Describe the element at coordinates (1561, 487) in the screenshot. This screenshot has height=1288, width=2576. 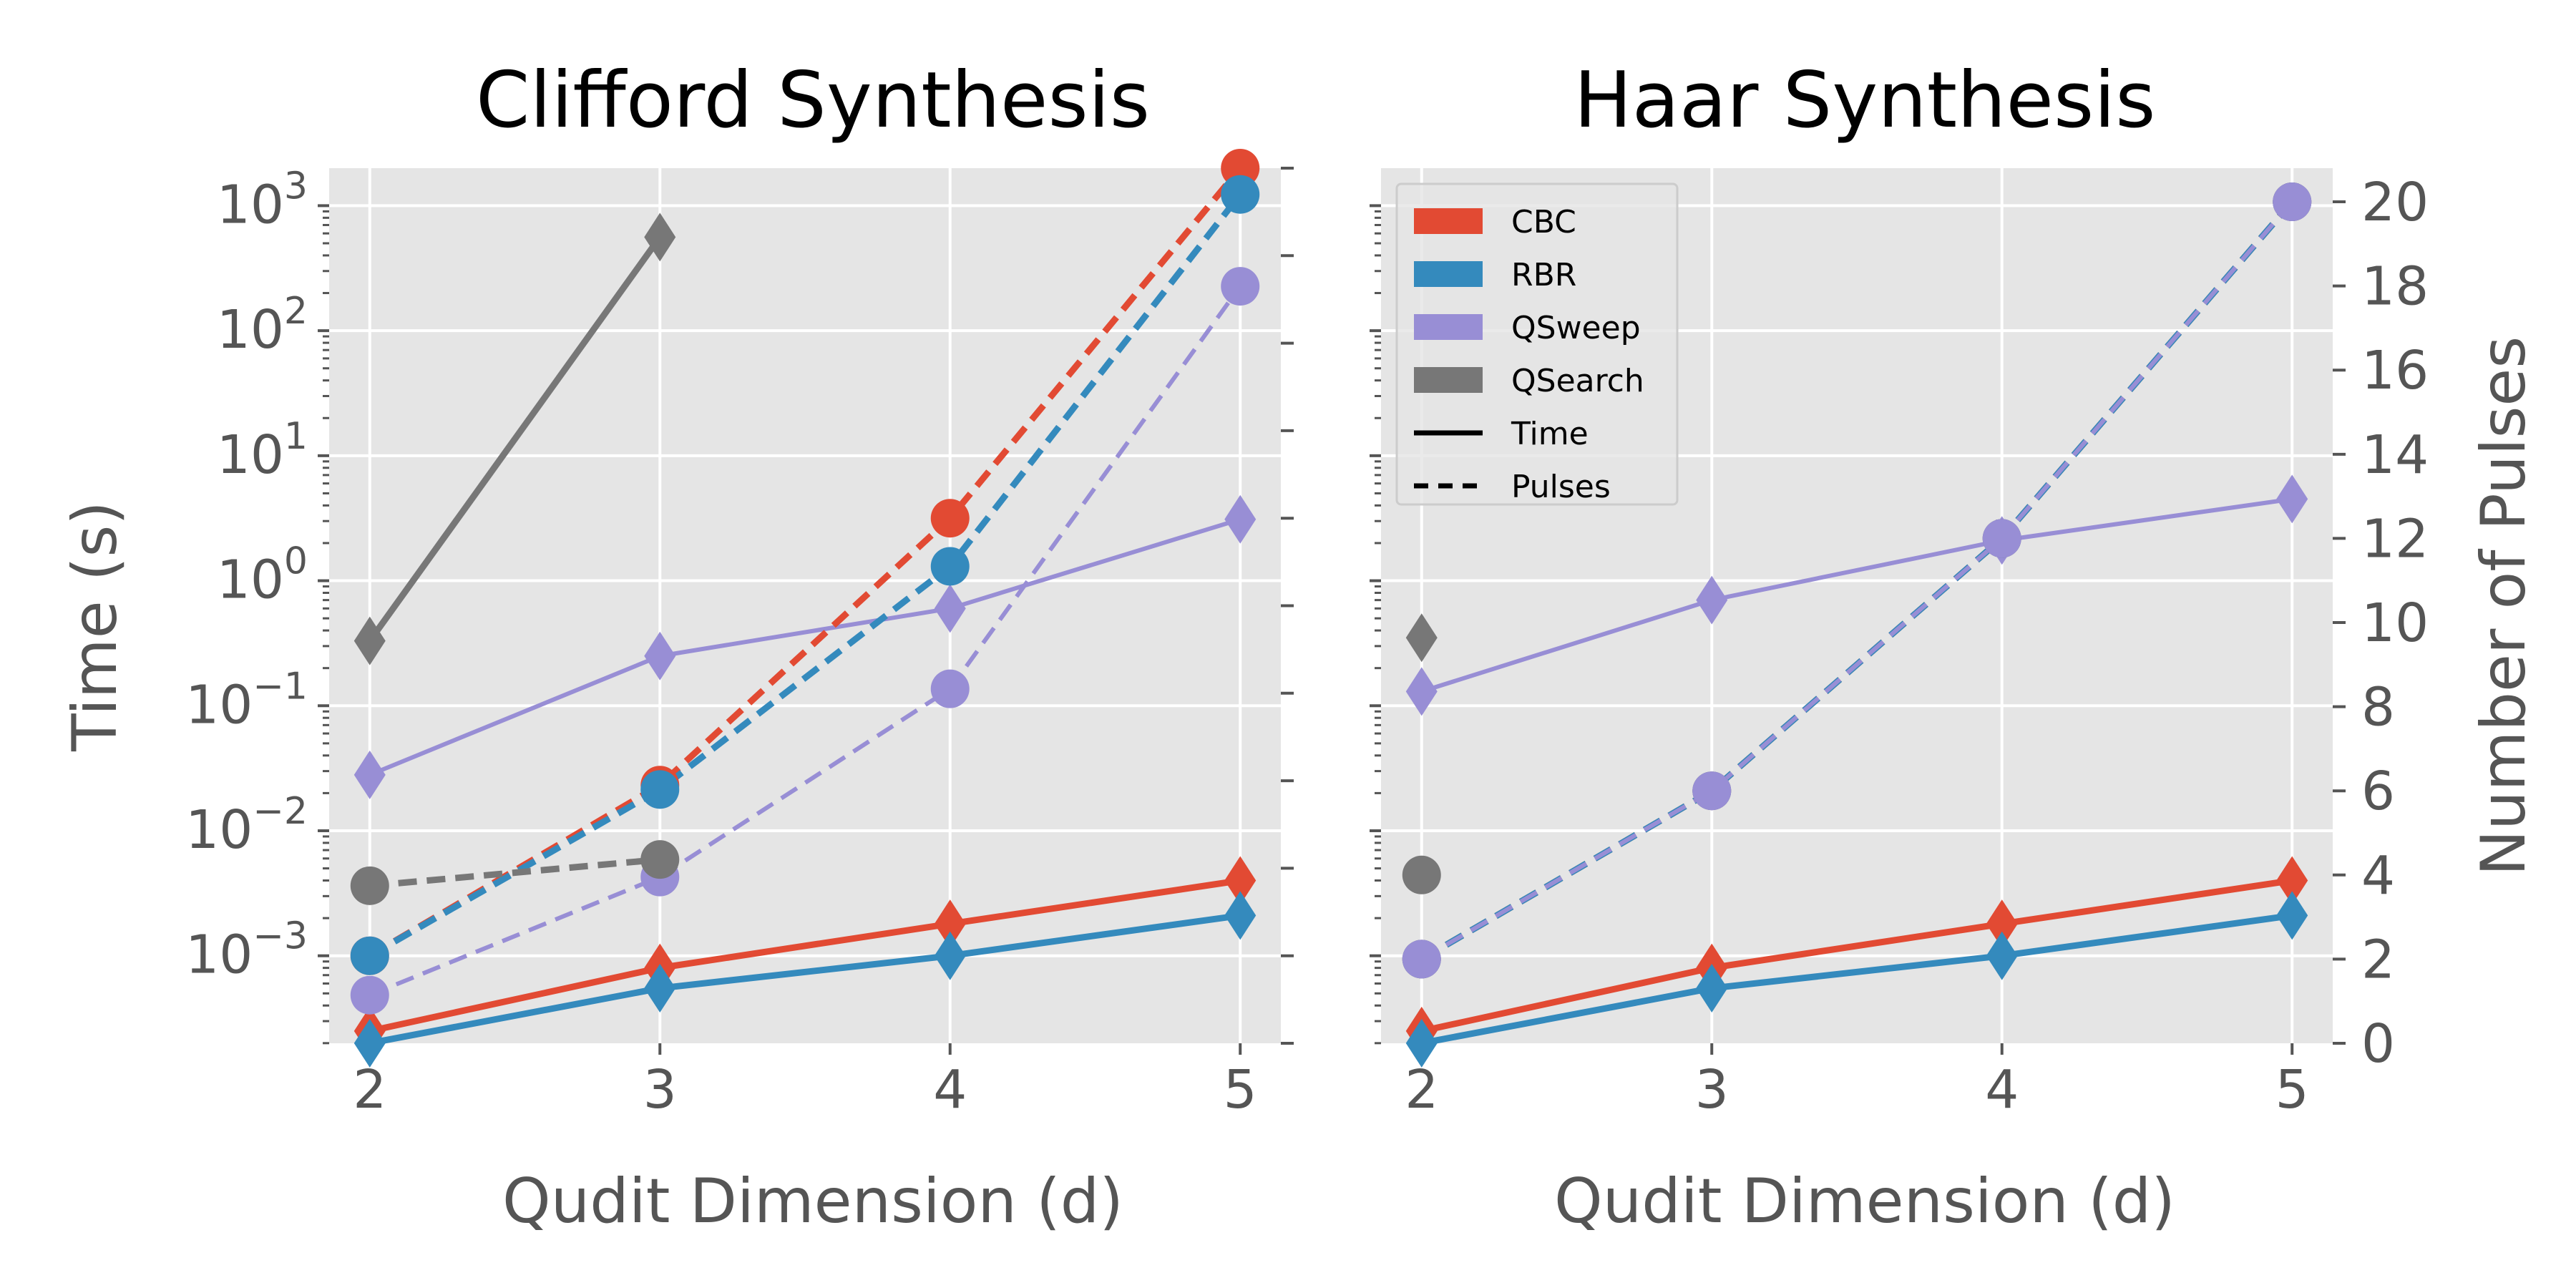
I see `legend-label: Pulses` at that location.